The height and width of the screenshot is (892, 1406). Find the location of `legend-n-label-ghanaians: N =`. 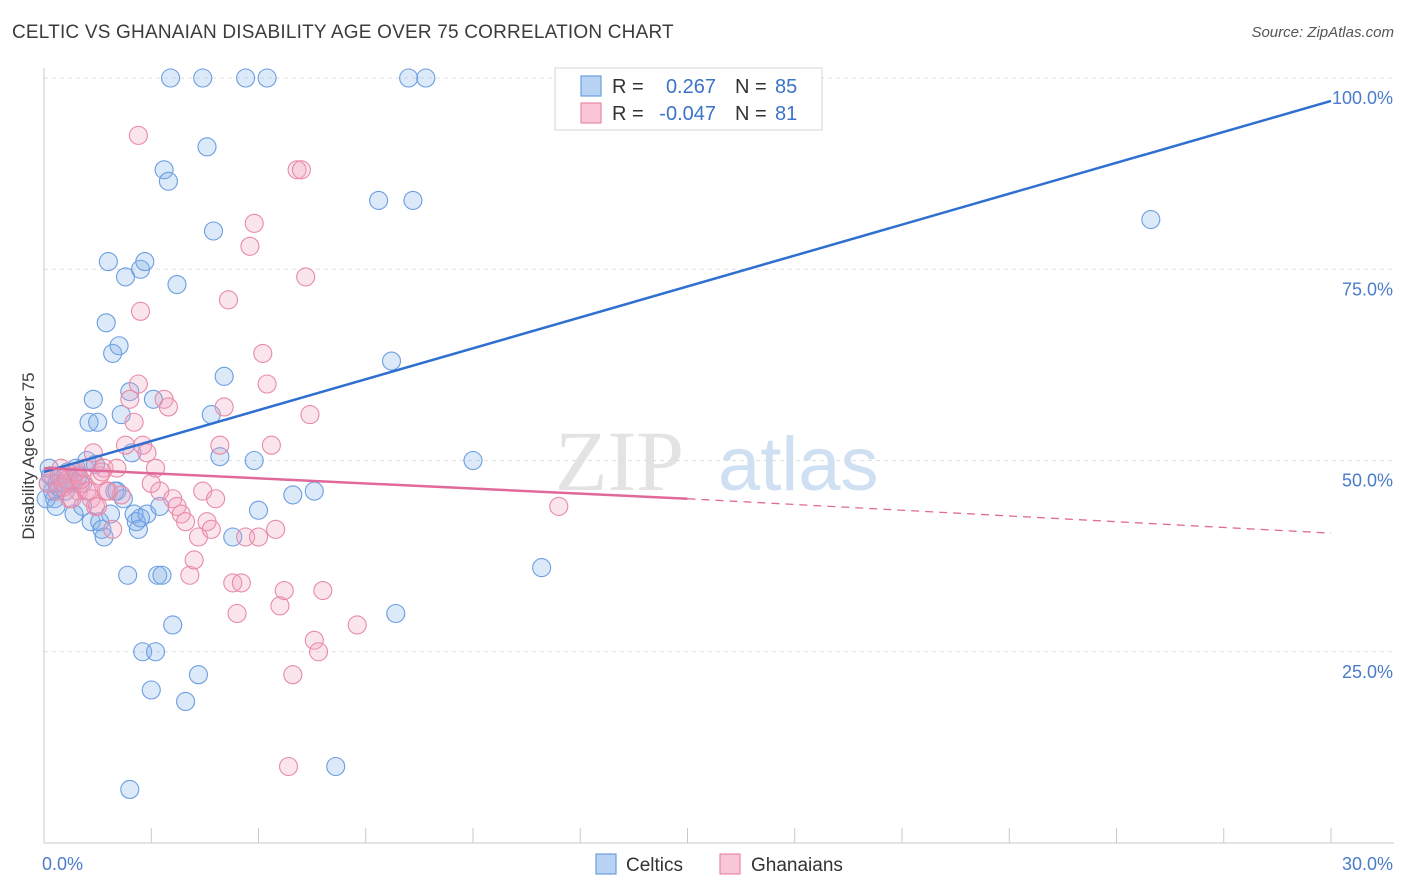

legend-n-label-ghanaians: N = is located at coordinates (751, 114).